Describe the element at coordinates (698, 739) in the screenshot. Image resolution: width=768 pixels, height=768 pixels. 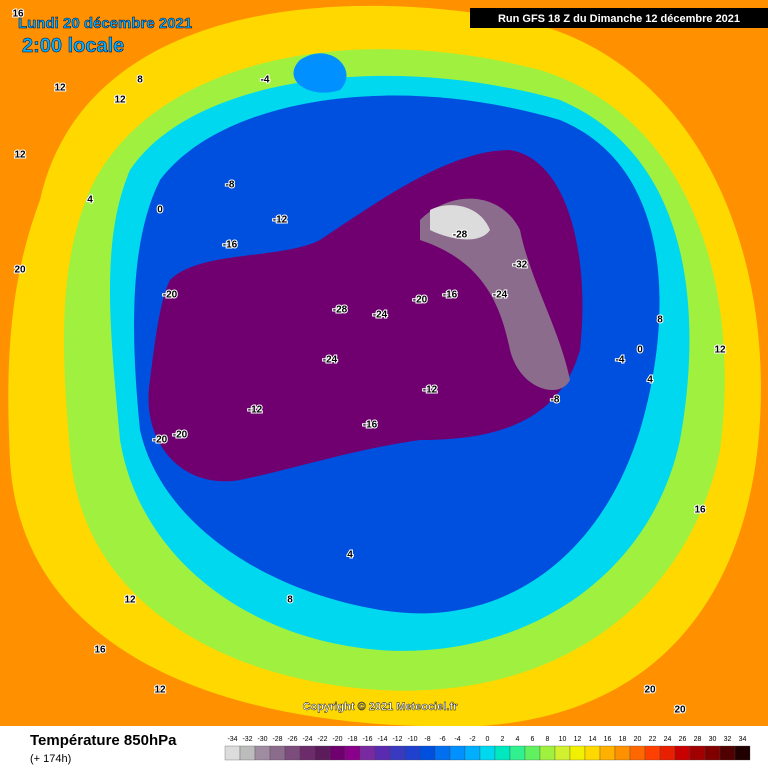
I see `legend-label: 28` at that location.